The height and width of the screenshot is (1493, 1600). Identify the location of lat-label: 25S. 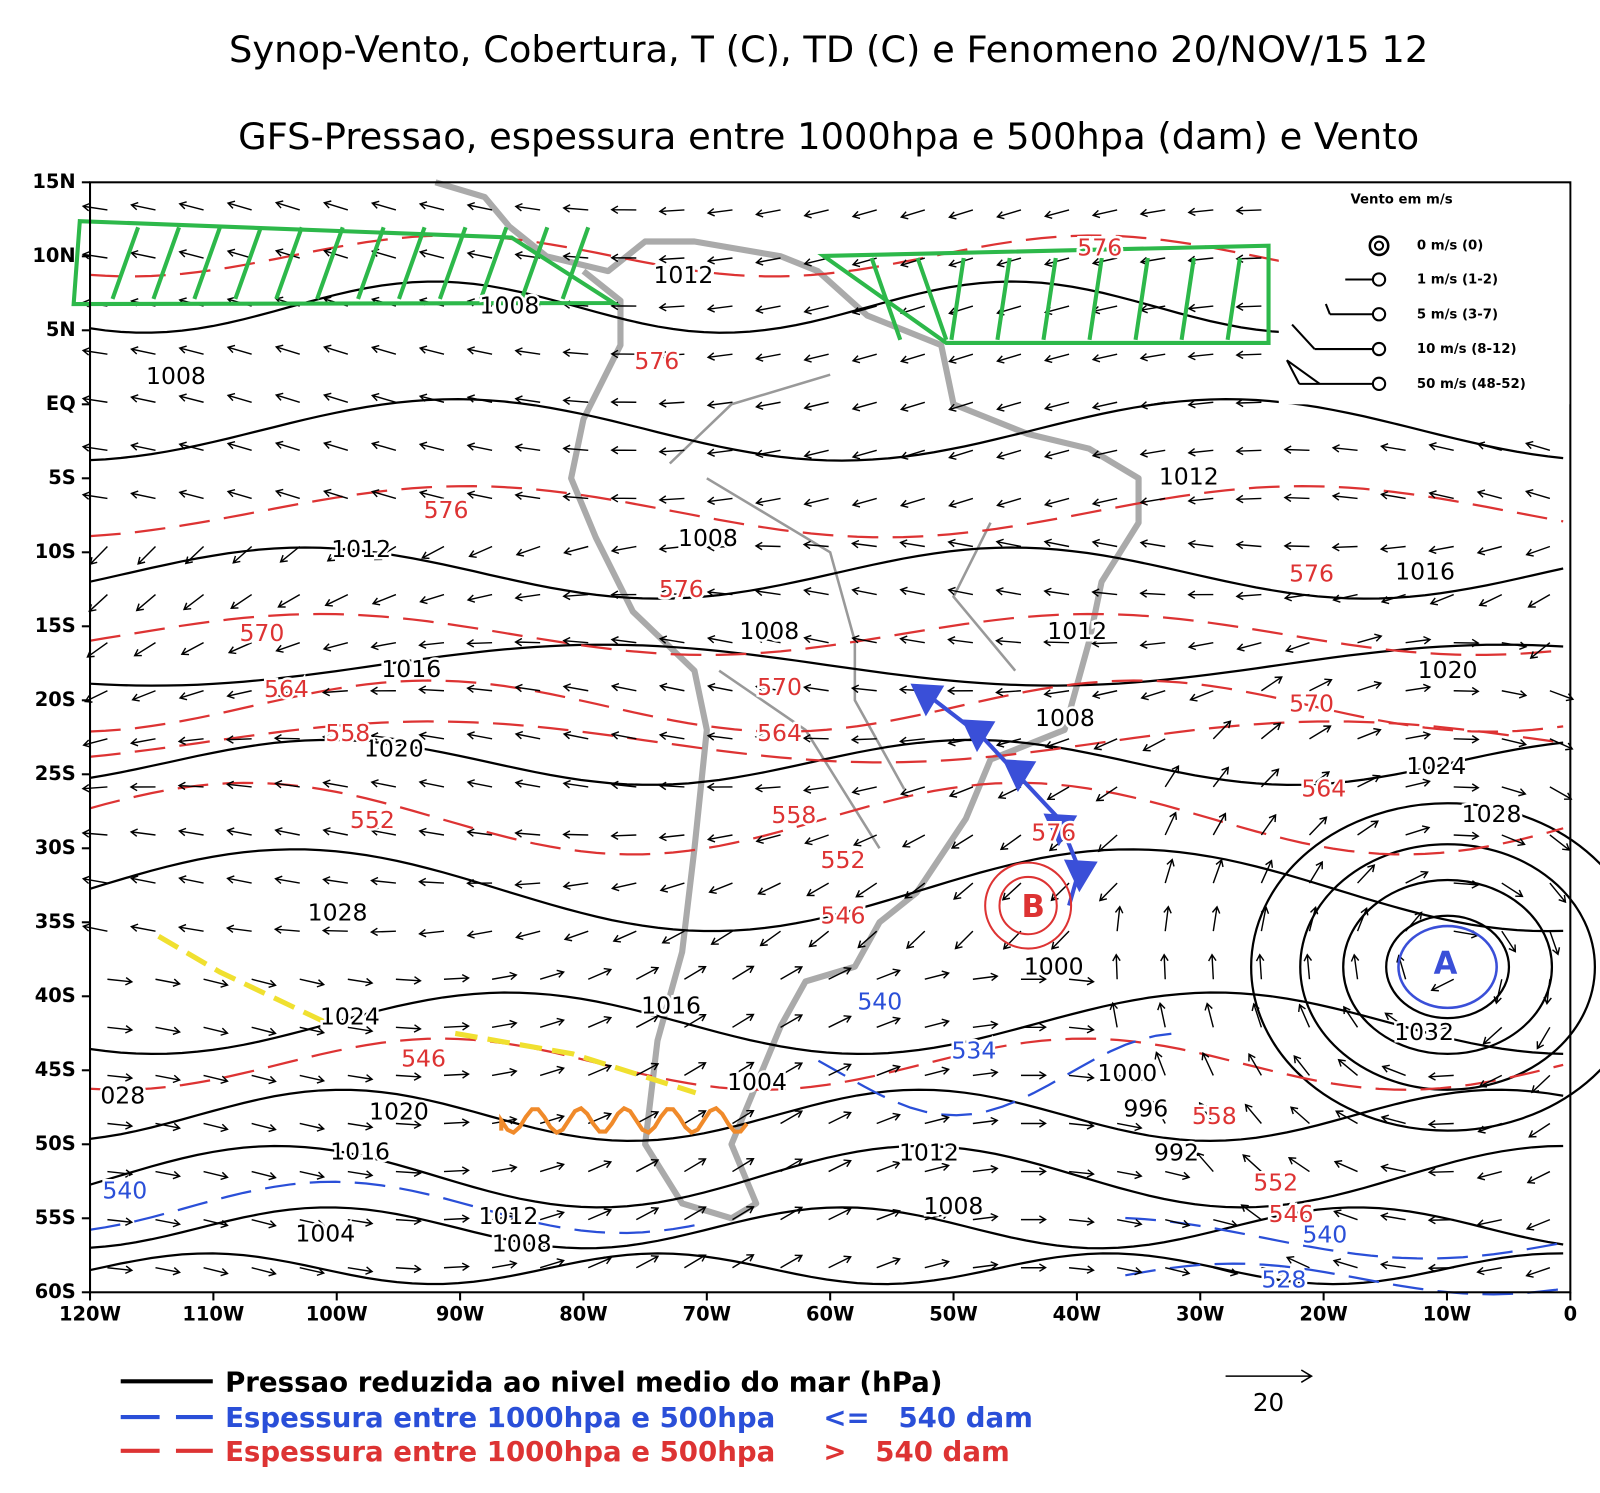
(55, 773).